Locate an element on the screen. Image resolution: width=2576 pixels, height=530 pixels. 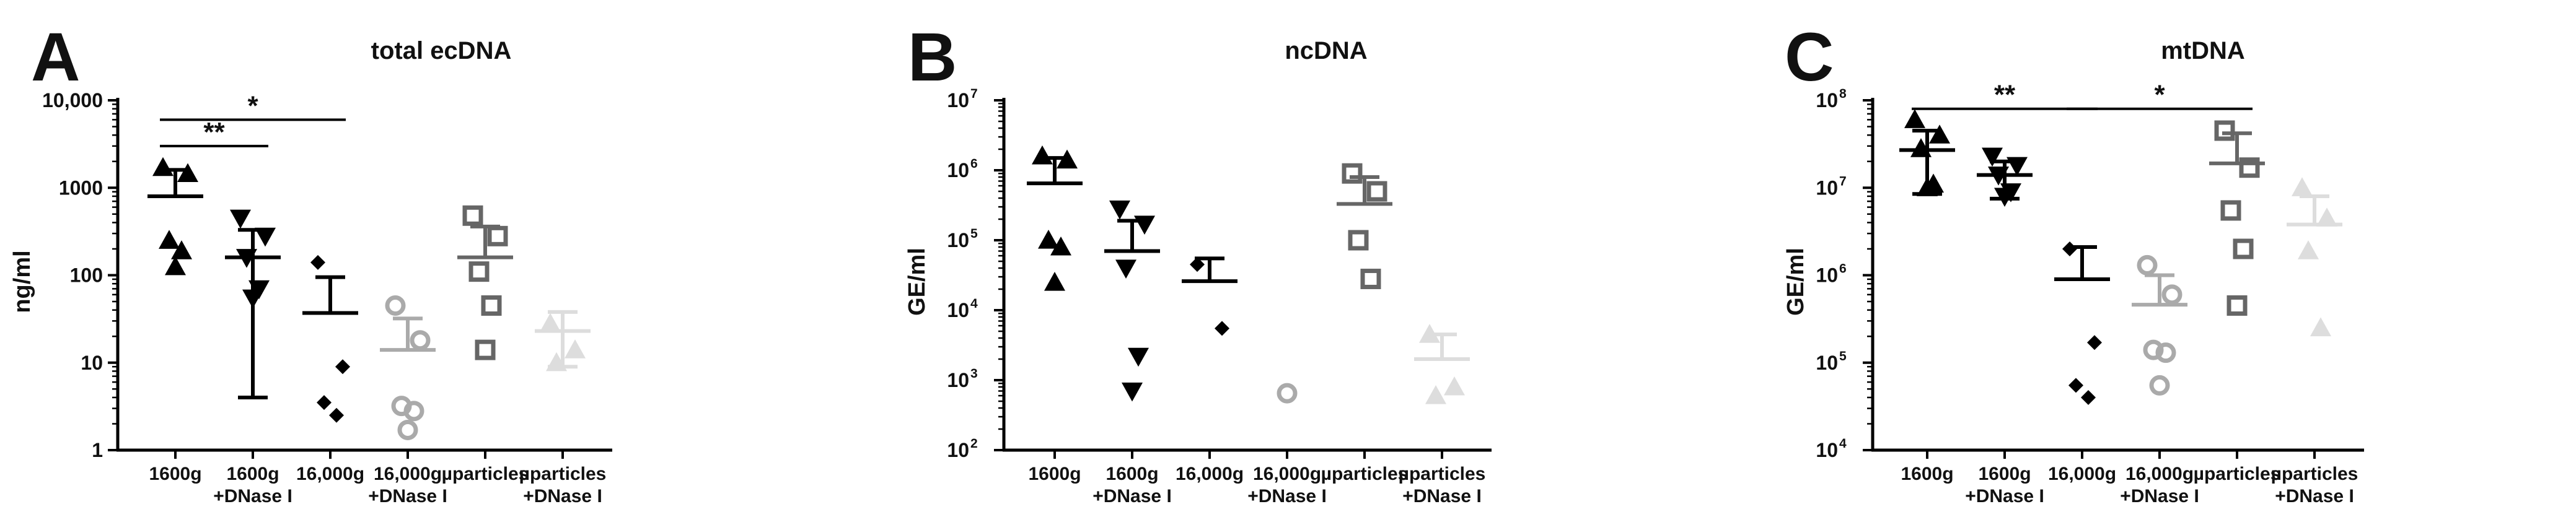
panel-letter-b: B is located at coordinates (932, 57).